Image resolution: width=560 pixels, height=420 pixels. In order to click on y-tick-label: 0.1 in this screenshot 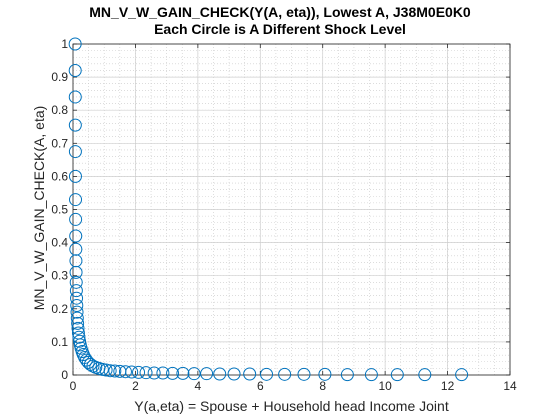, I will do `click(59, 342)`.